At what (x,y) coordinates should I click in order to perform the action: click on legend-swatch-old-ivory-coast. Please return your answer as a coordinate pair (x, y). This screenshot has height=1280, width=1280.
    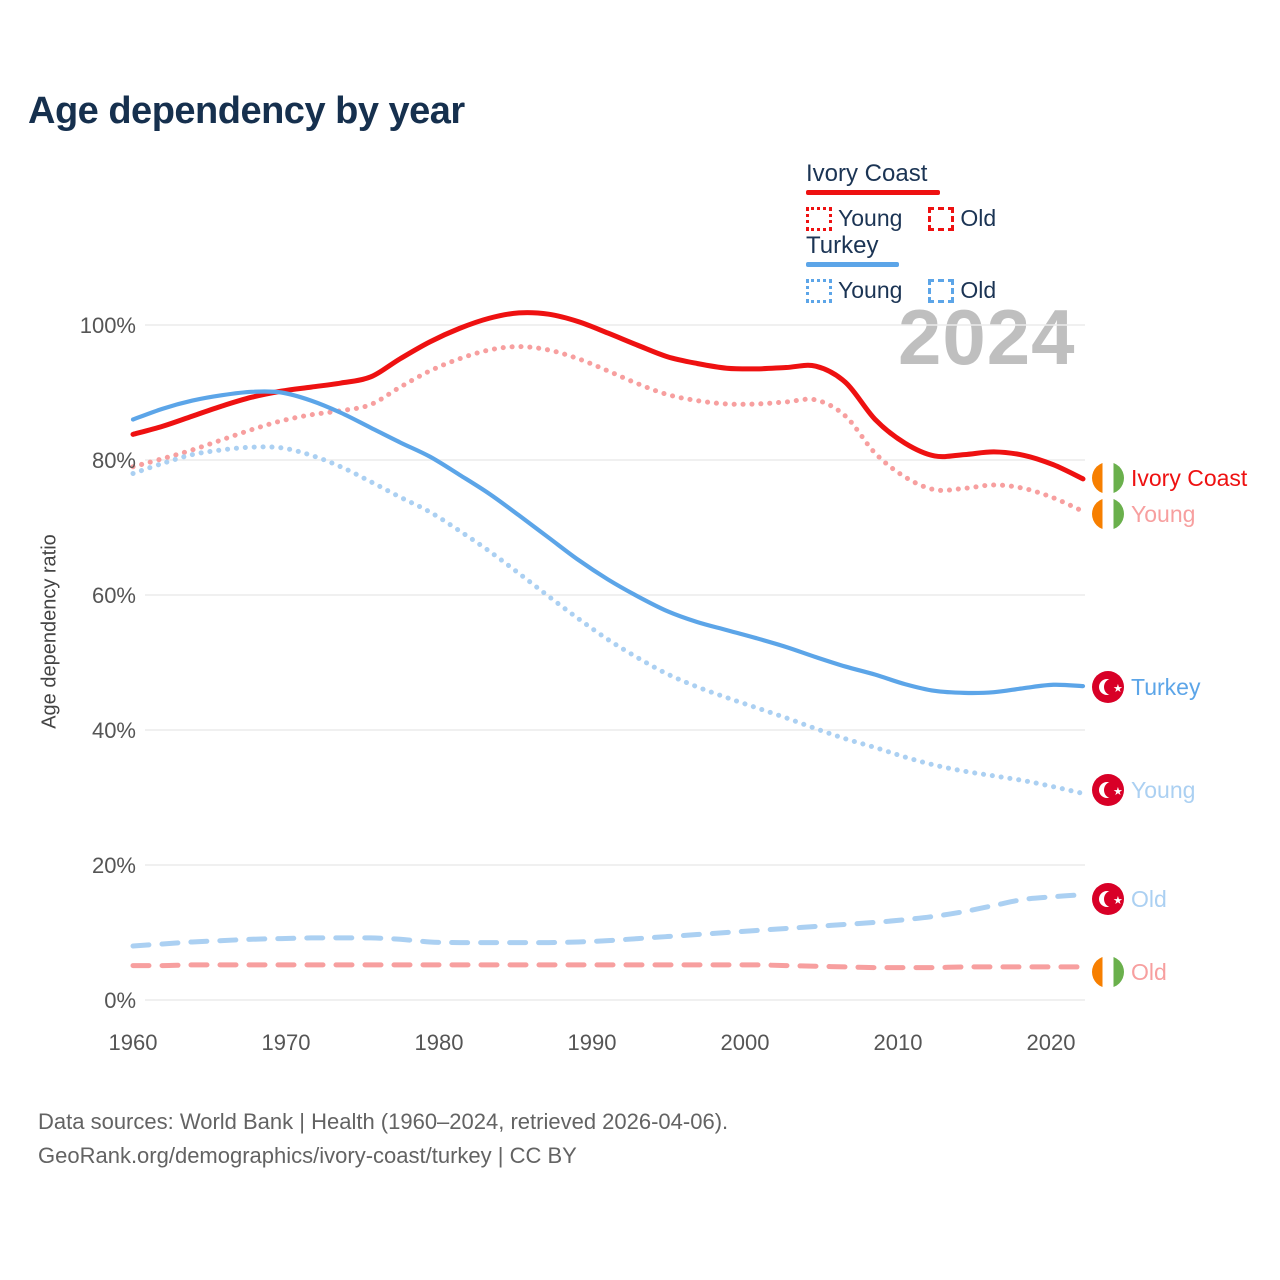
    Looking at the image, I should click on (941, 218).